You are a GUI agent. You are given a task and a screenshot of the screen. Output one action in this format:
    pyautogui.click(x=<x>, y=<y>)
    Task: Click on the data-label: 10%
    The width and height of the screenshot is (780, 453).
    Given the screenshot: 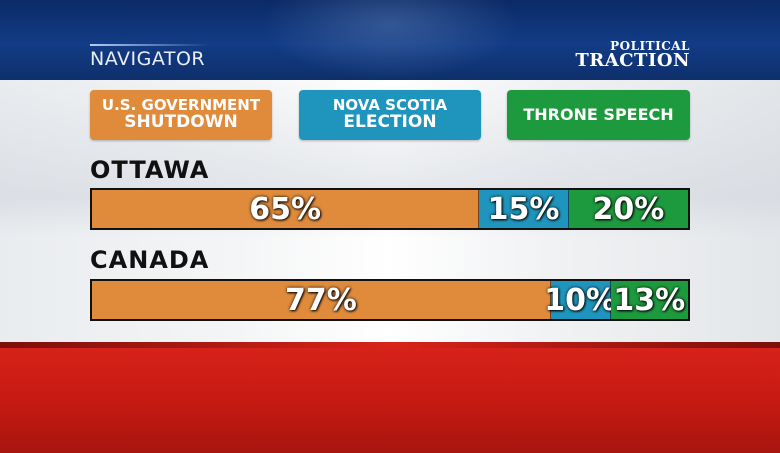 What is the action you would take?
    pyautogui.click(x=580, y=300)
    